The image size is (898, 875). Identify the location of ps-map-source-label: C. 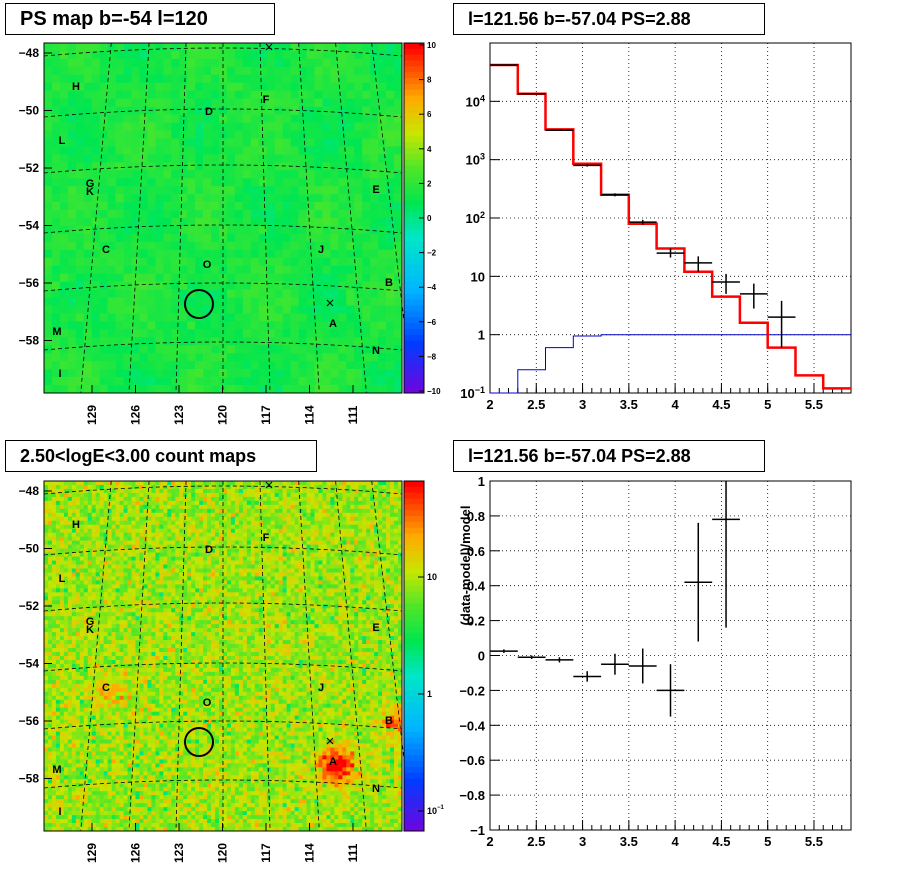
(106, 250).